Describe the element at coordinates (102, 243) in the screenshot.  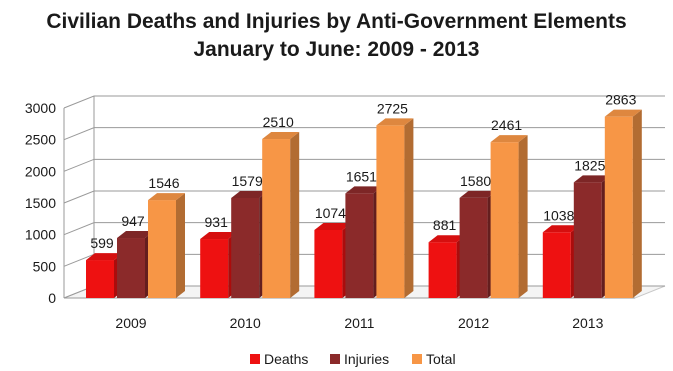
I see `data-label: 599` at that location.